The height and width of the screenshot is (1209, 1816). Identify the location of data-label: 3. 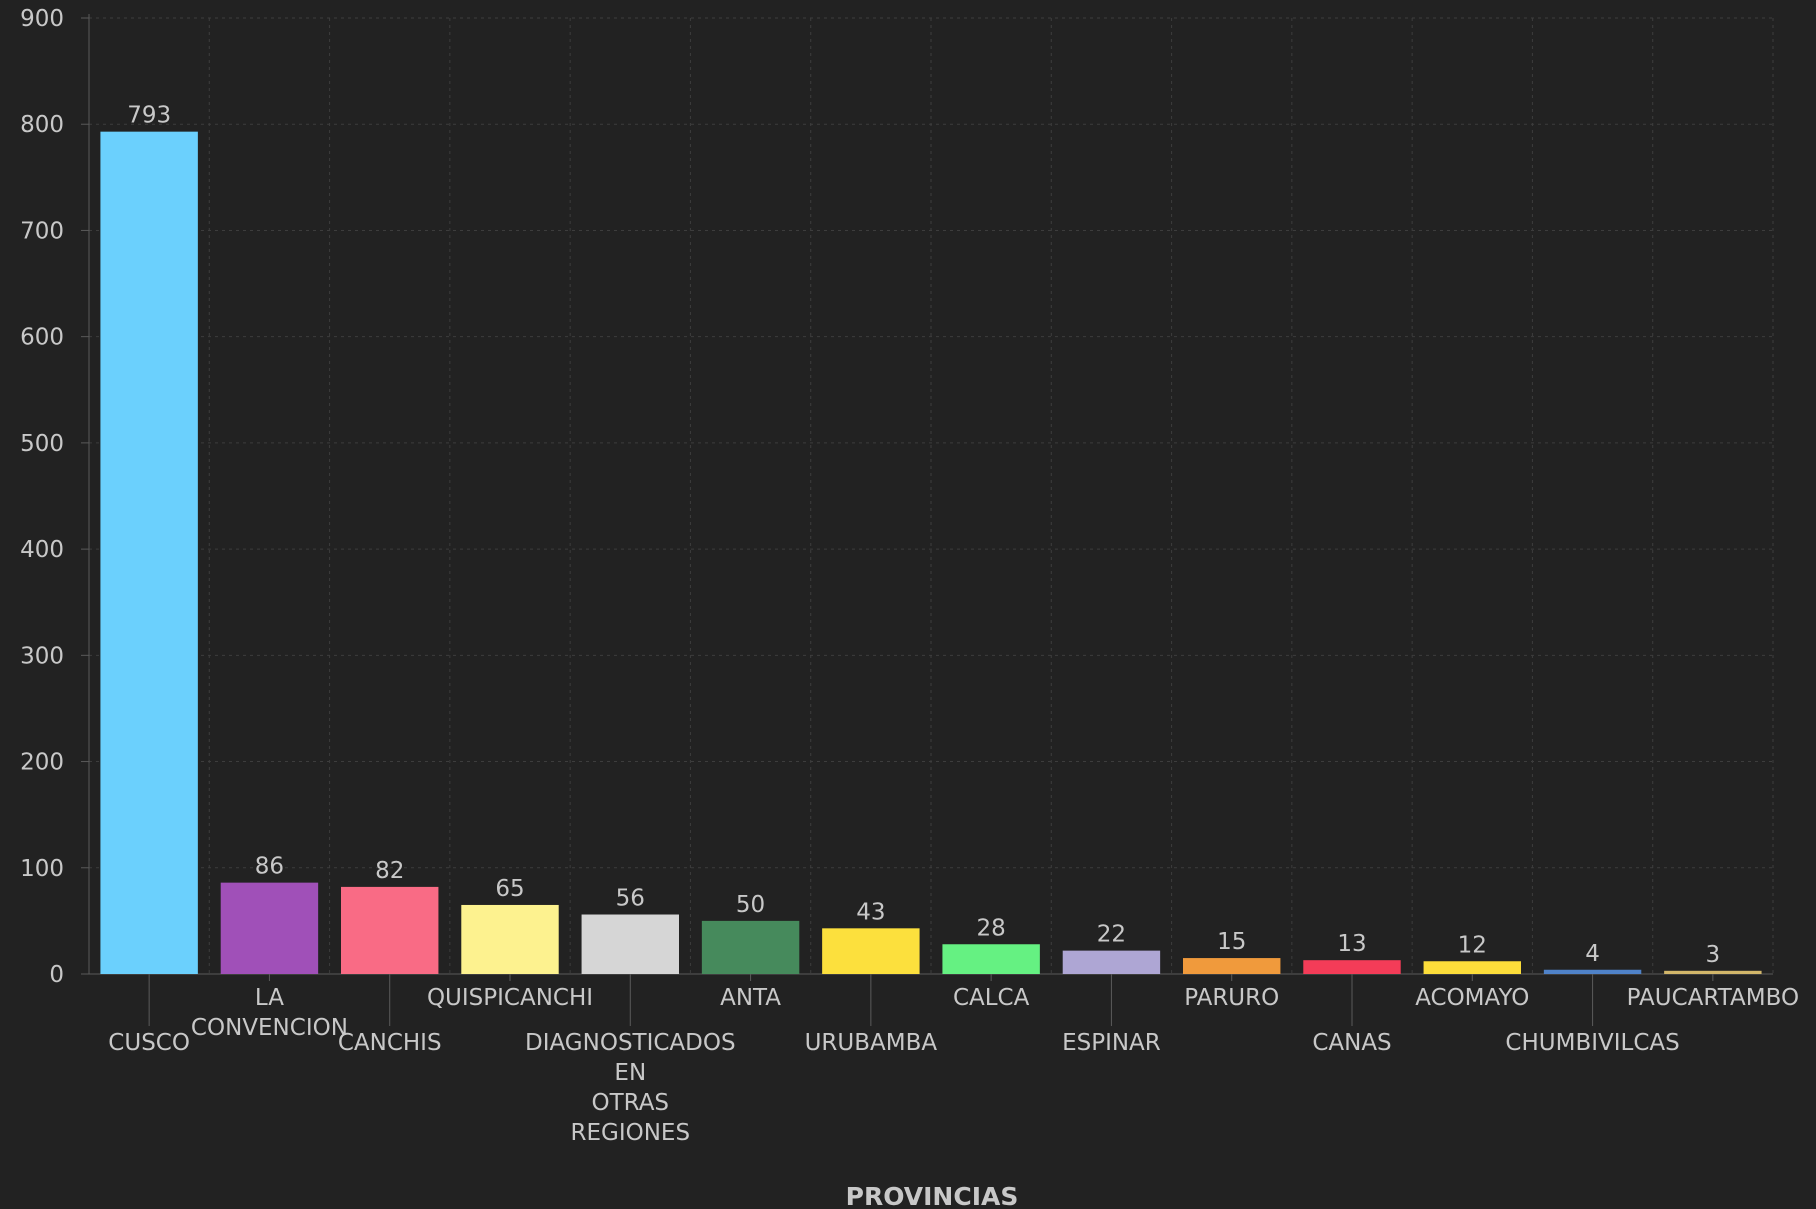
(1713, 955).